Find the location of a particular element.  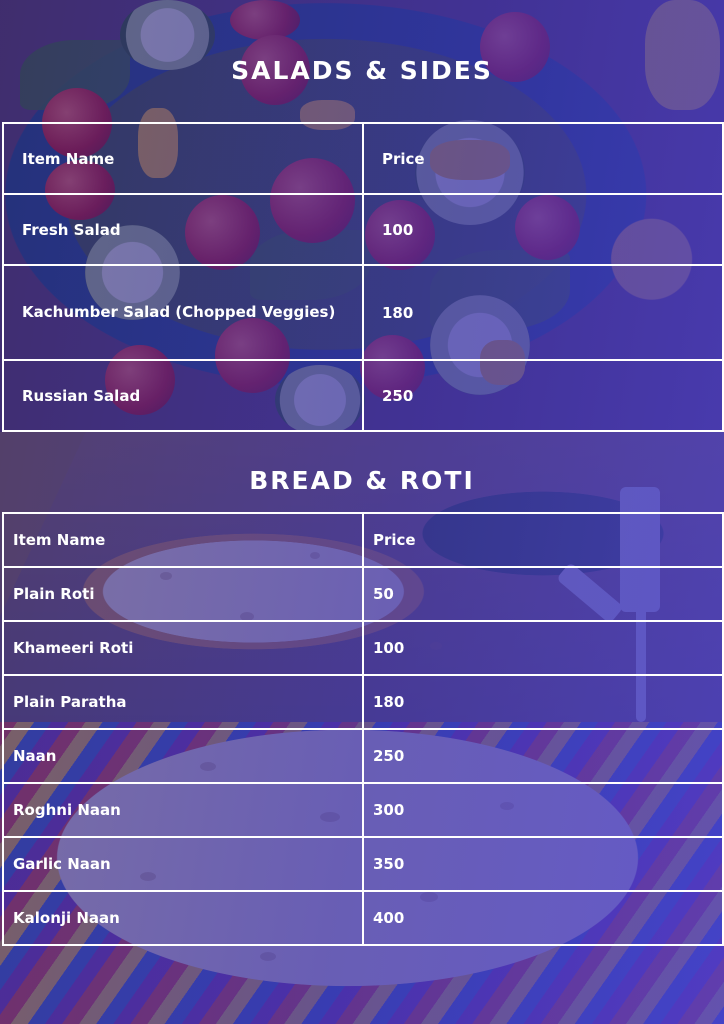

item-name: Plain Roti is located at coordinates (183, 594).